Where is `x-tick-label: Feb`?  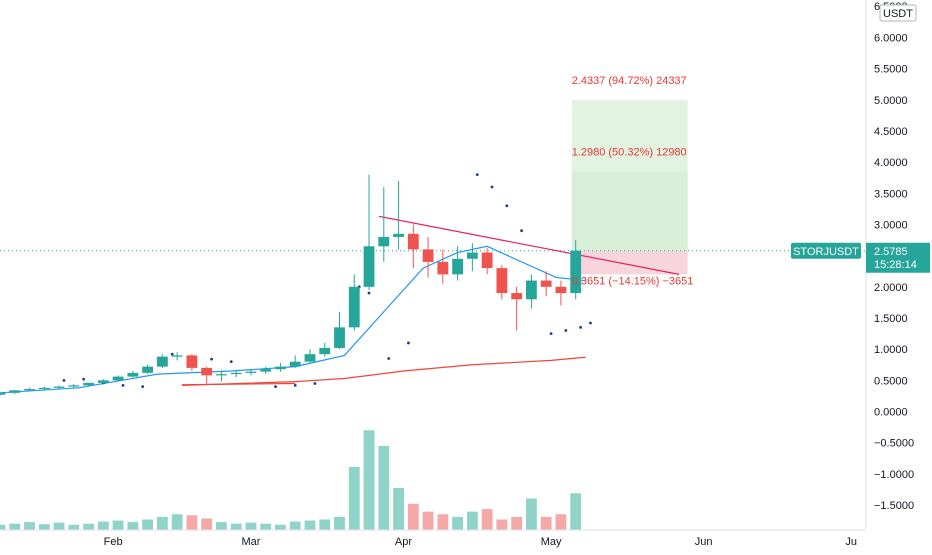 x-tick-label: Feb is located at coordinates (113, 542).